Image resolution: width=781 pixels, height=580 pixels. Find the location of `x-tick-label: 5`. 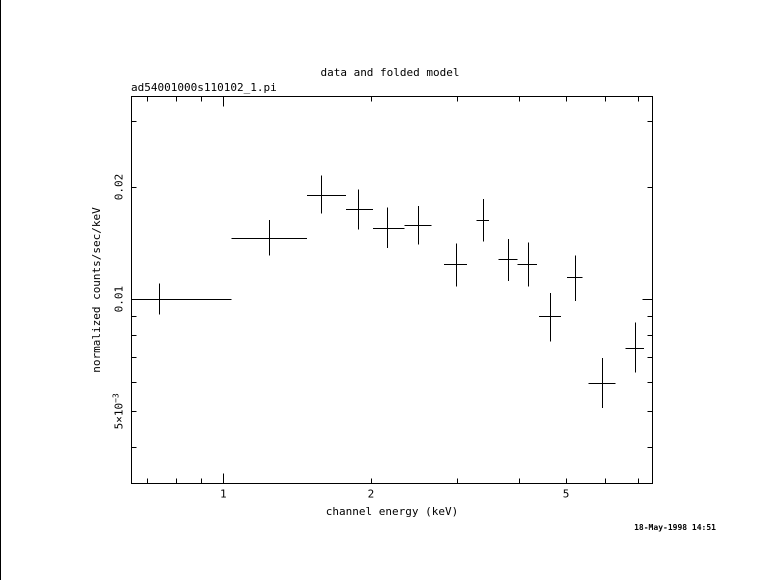

x-tick-label: 5 is located at coordinates (566, 494).